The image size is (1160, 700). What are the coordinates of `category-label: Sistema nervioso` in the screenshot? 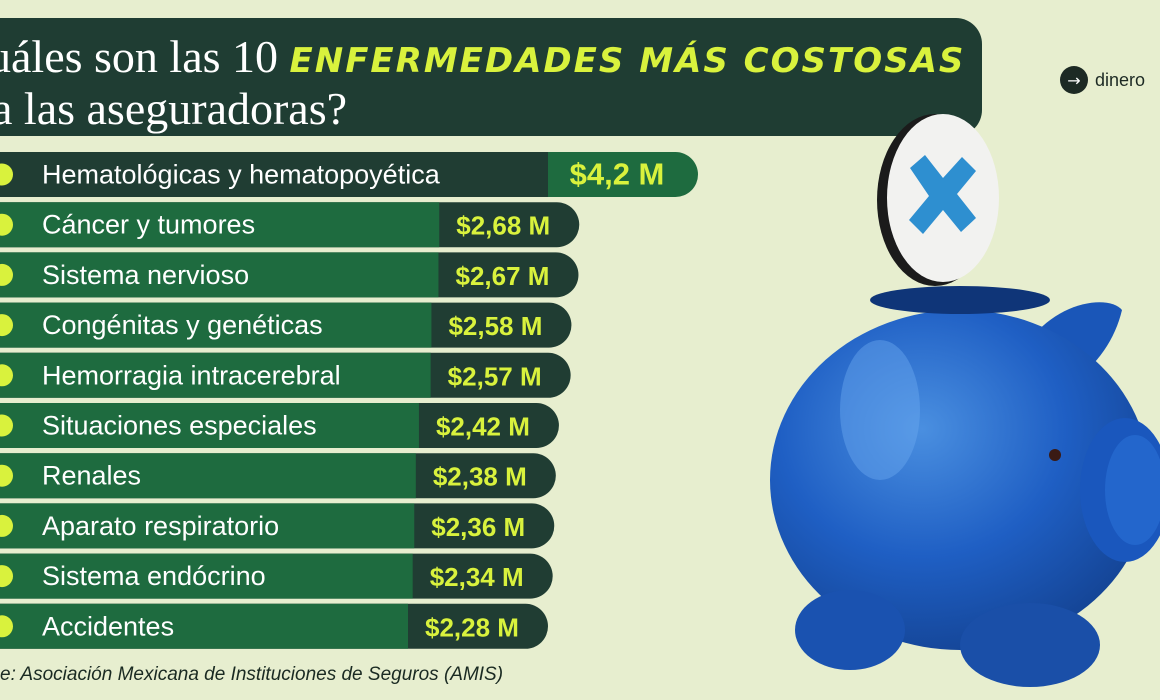 It's located at (145, 275).